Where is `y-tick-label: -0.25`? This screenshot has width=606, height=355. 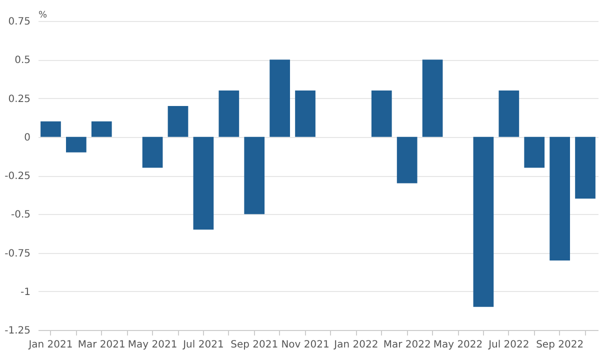
y-tick-label: -0.25 is located at coordinates (17, 176).